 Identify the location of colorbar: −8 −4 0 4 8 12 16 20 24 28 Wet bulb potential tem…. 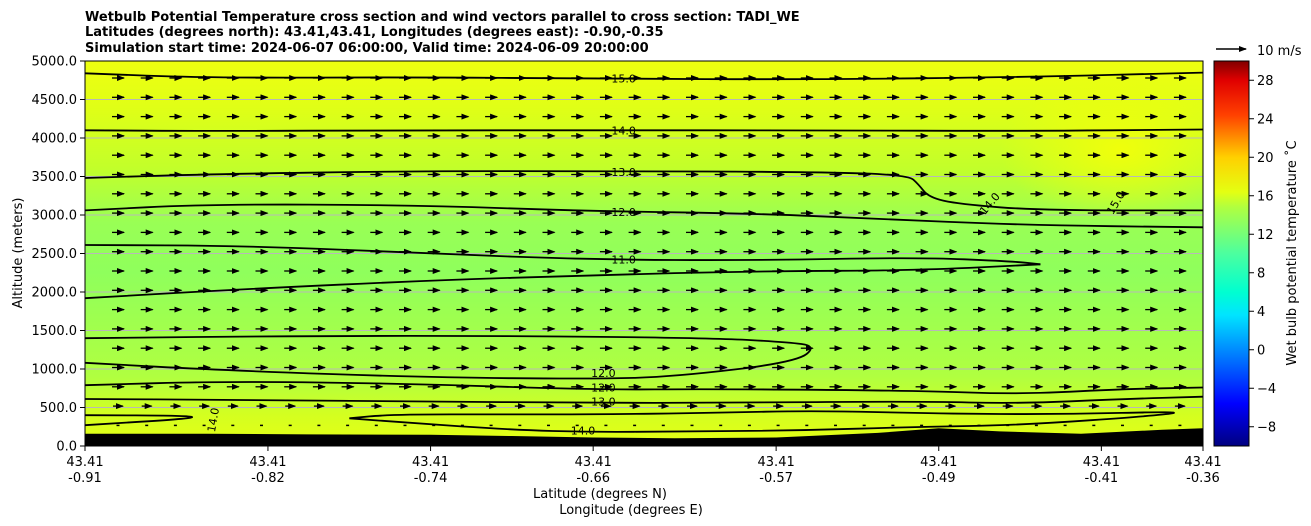
(1256, 253).